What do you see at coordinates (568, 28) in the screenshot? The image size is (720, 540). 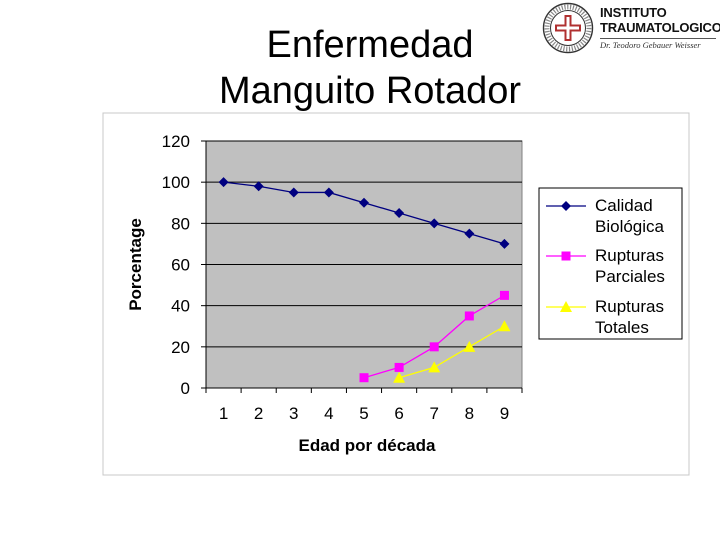 I see `institute-seal-icon` at bounding box center [568, 28].